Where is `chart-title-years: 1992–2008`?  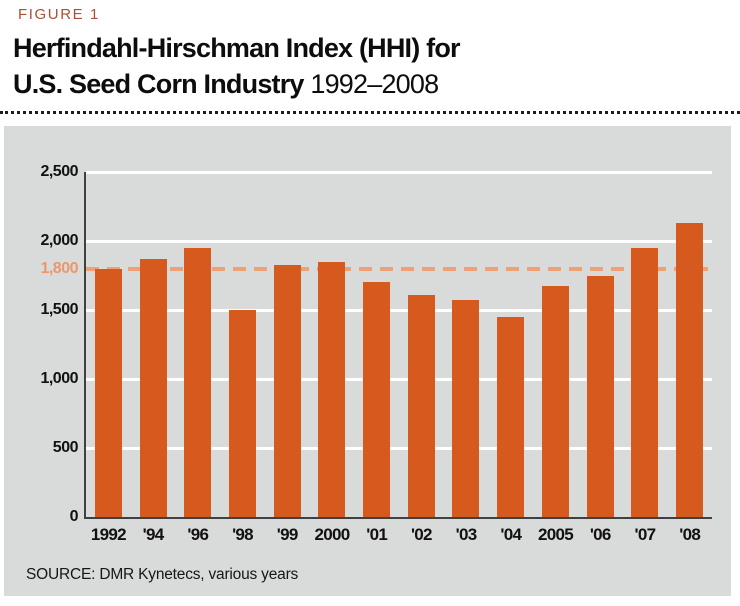
chart-title-years: 1992–2008 is located at coordinates (371, 84).